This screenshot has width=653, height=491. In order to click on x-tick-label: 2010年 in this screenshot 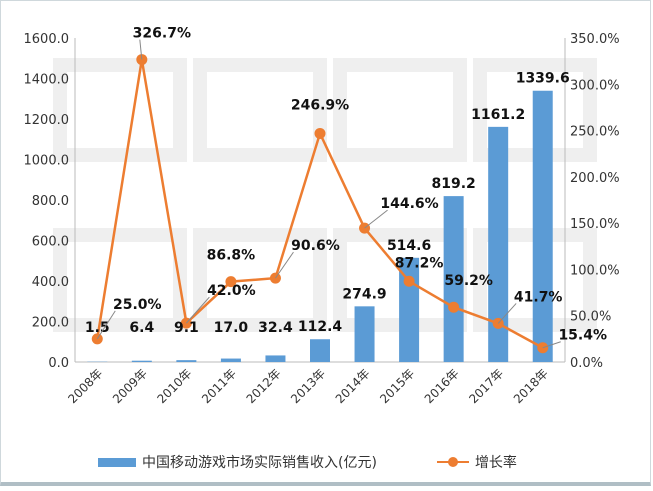, I will do `click(175, 386)`.